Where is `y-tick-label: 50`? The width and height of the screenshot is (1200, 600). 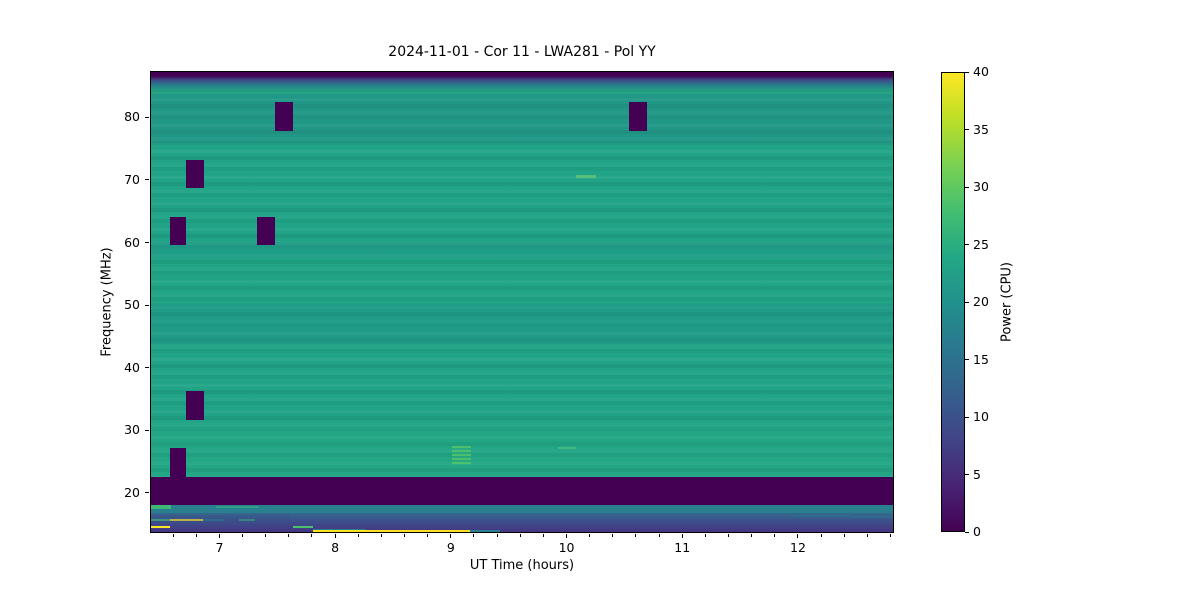 y-tick-label: 50 is located at coordinates (132, 305).